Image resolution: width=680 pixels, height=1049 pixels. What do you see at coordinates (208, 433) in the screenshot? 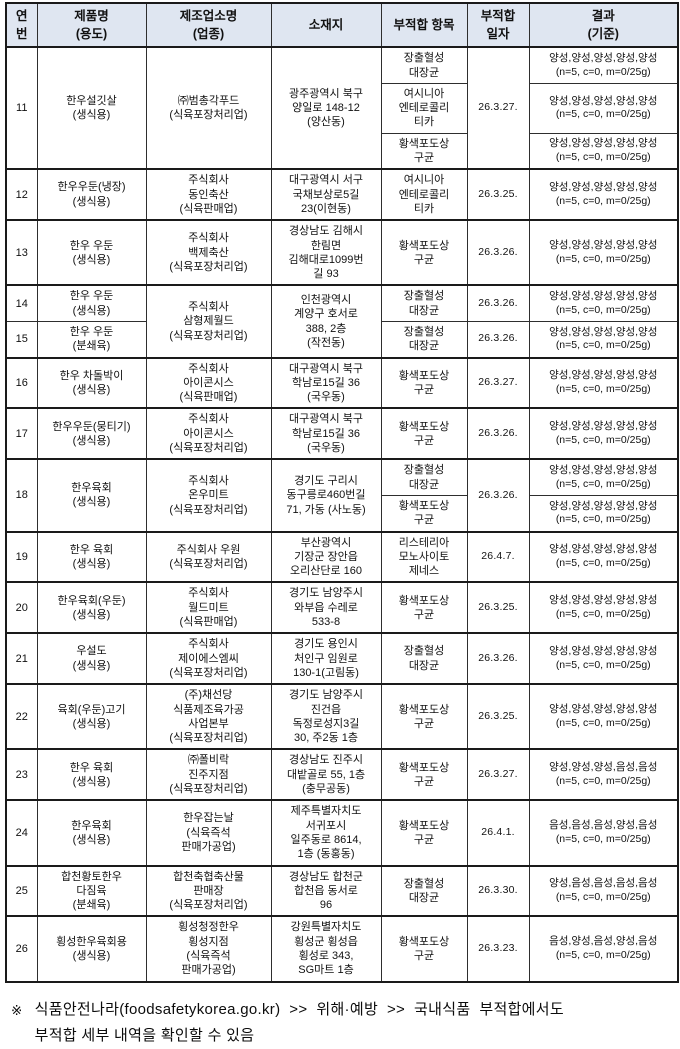
I see `manufacturer-cell: 주식회사 아이콘시스 (식육포장처리업)` at bounding box center [208, 433].